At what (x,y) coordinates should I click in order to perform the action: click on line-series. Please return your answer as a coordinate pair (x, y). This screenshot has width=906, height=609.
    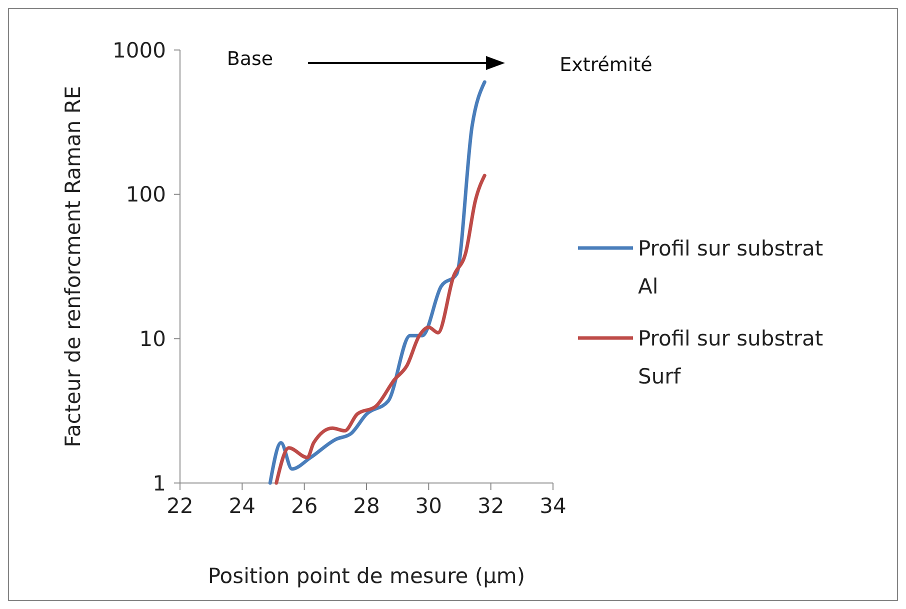
    Looking at the image, I should click on (380, 329).